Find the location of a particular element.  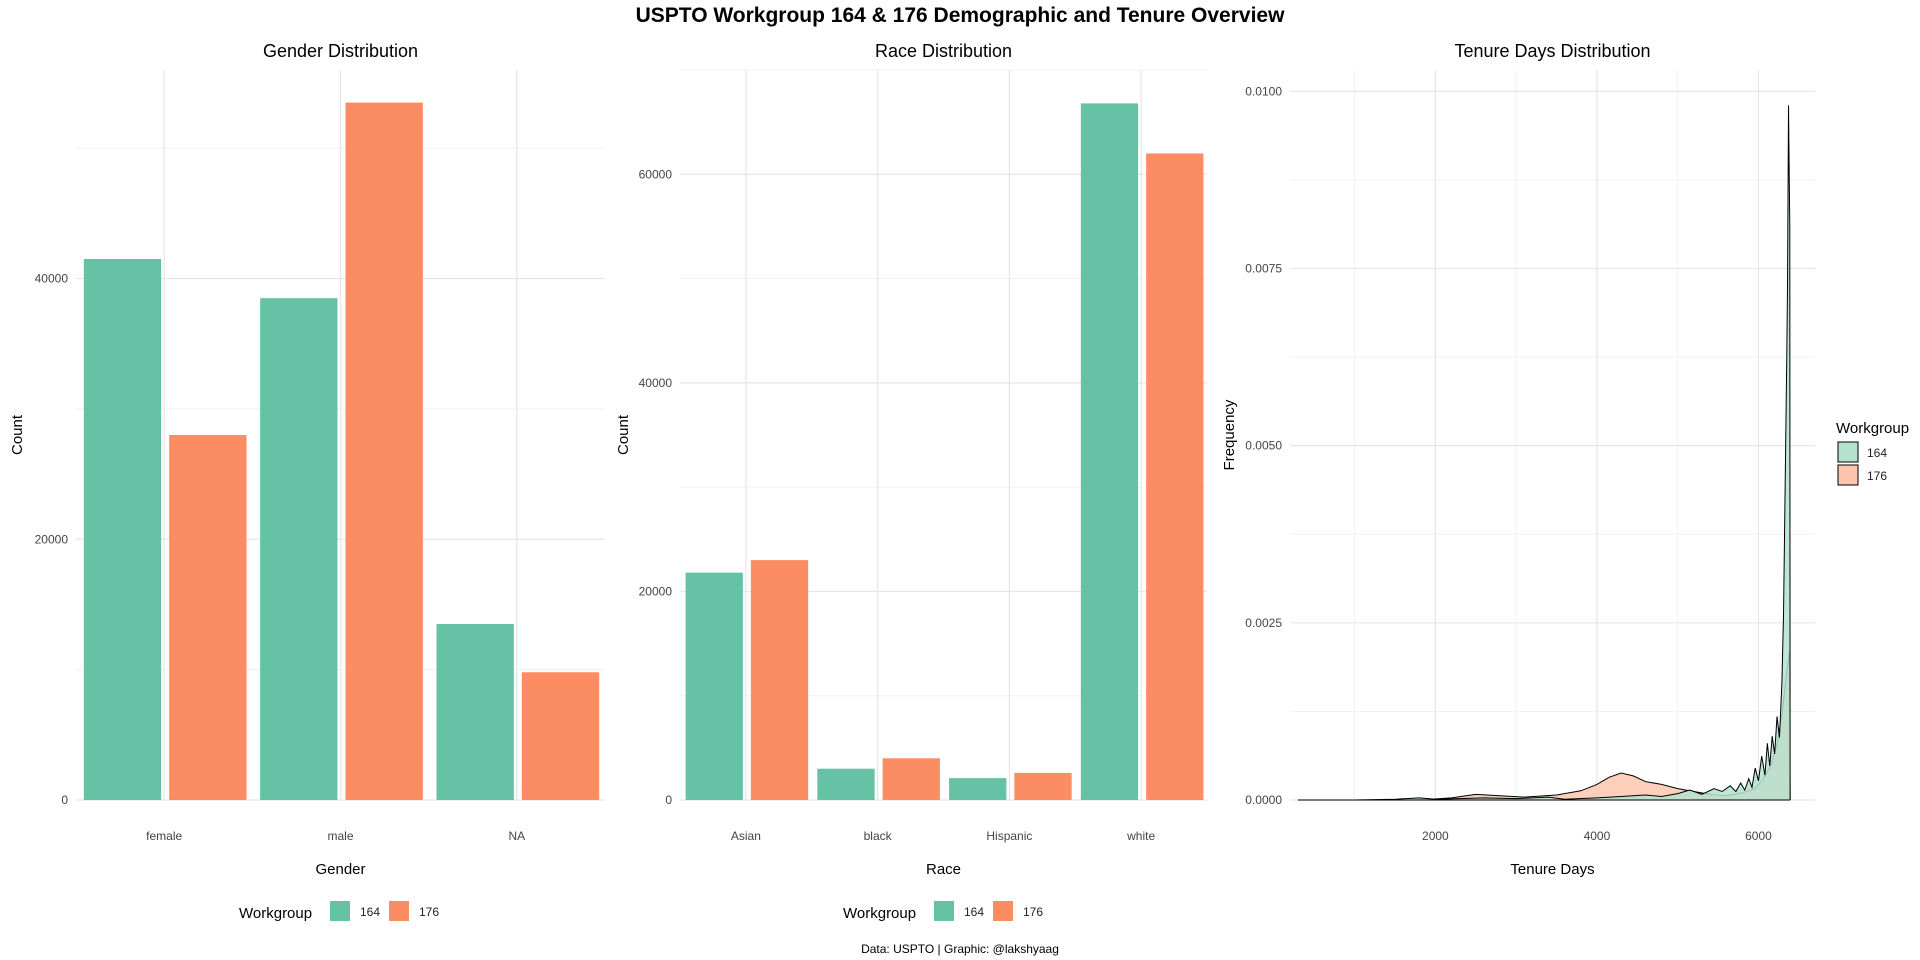

x-tick-label: NA is located at coordinates (516, 836).